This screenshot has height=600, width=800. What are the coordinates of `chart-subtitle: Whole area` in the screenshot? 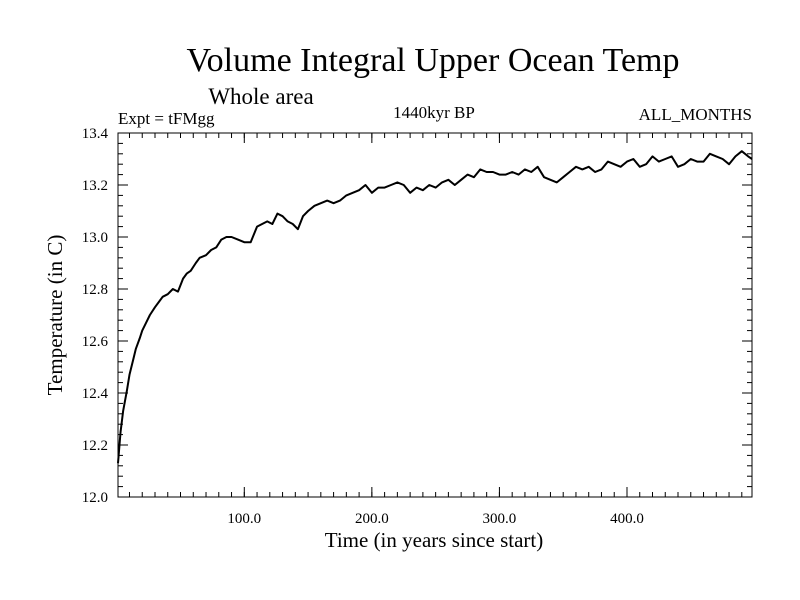 It's located at (260, 96).